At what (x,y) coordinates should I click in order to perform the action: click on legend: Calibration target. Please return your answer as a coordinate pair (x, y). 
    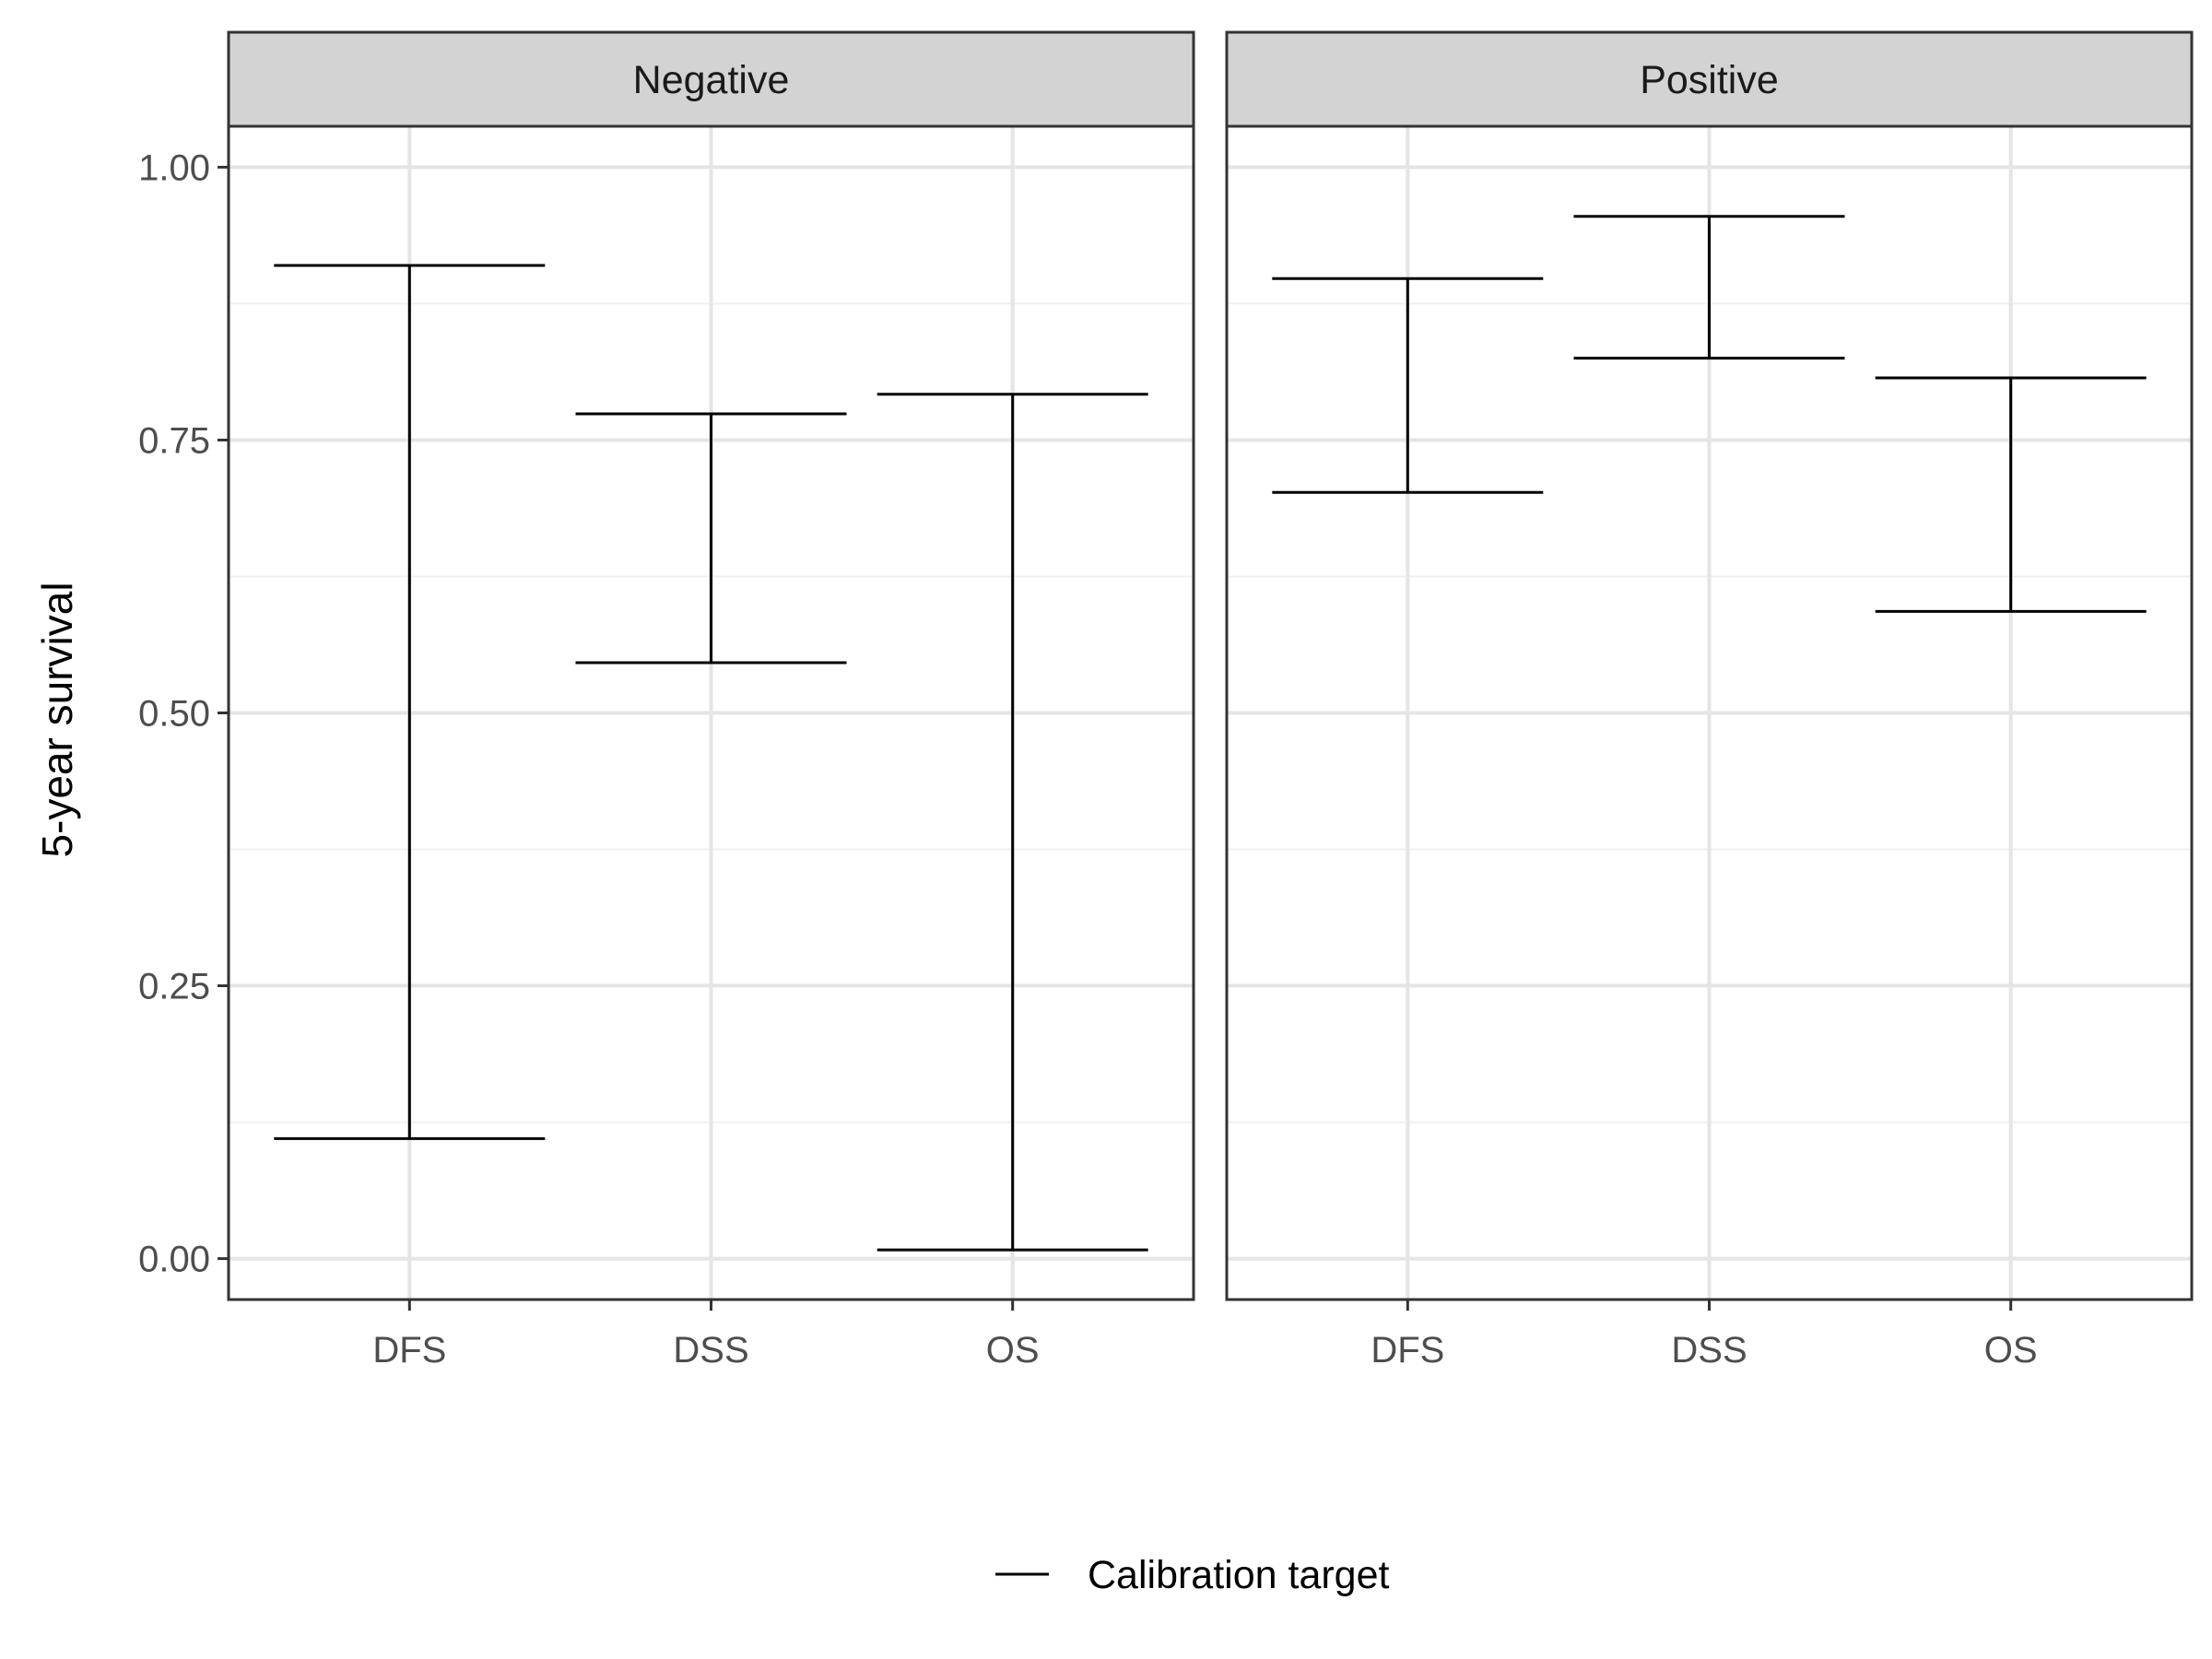
    Looking at the image, I should click on (1192, 1575).